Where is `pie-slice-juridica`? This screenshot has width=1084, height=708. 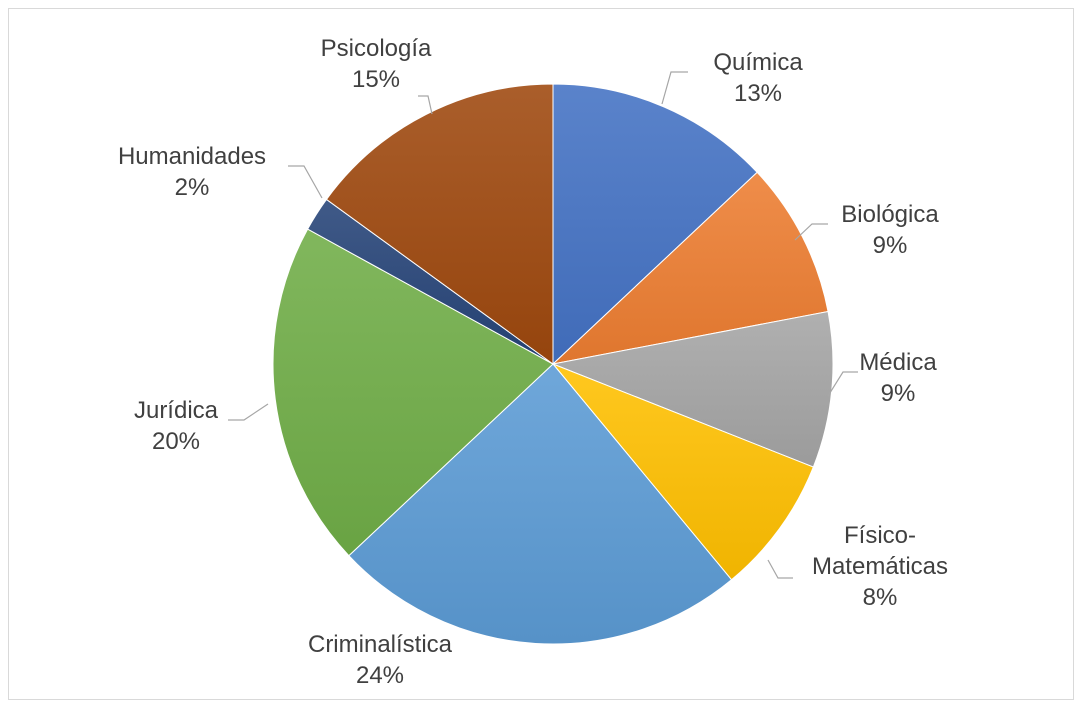
pie-slice-juridica is located at coordinates (413, 392).